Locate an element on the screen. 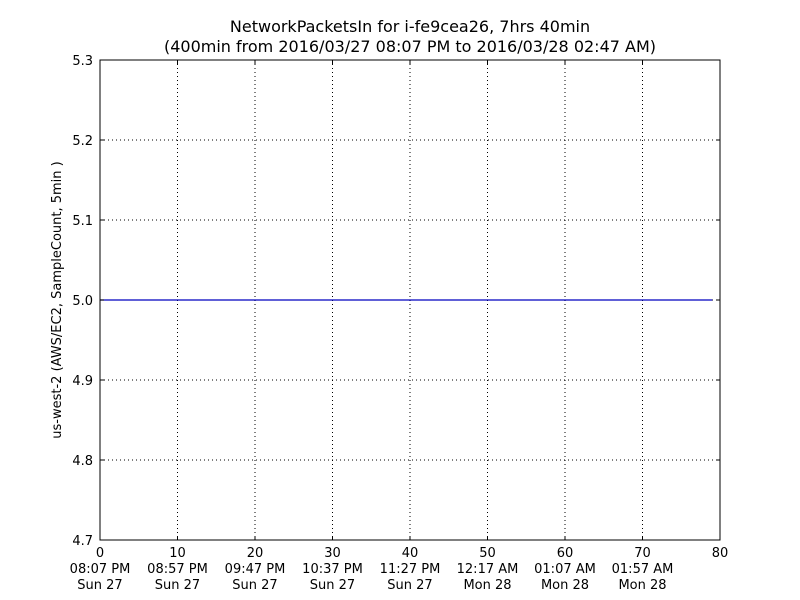  y-tick-label: 5.0 is located at coordinates (82, 301).